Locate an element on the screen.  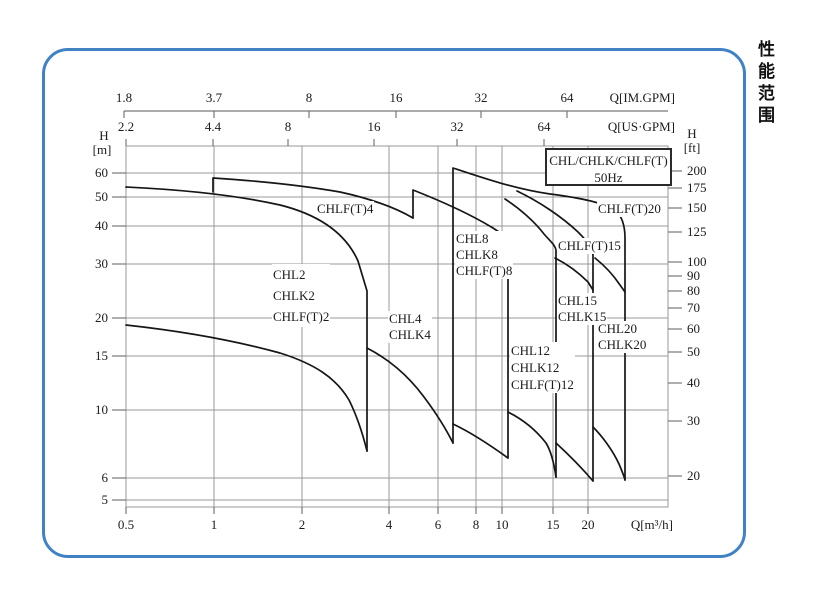
chart-title-box: CHL/CHLK/CHLF(T) 50Hz is located at coordinates (608, 167).